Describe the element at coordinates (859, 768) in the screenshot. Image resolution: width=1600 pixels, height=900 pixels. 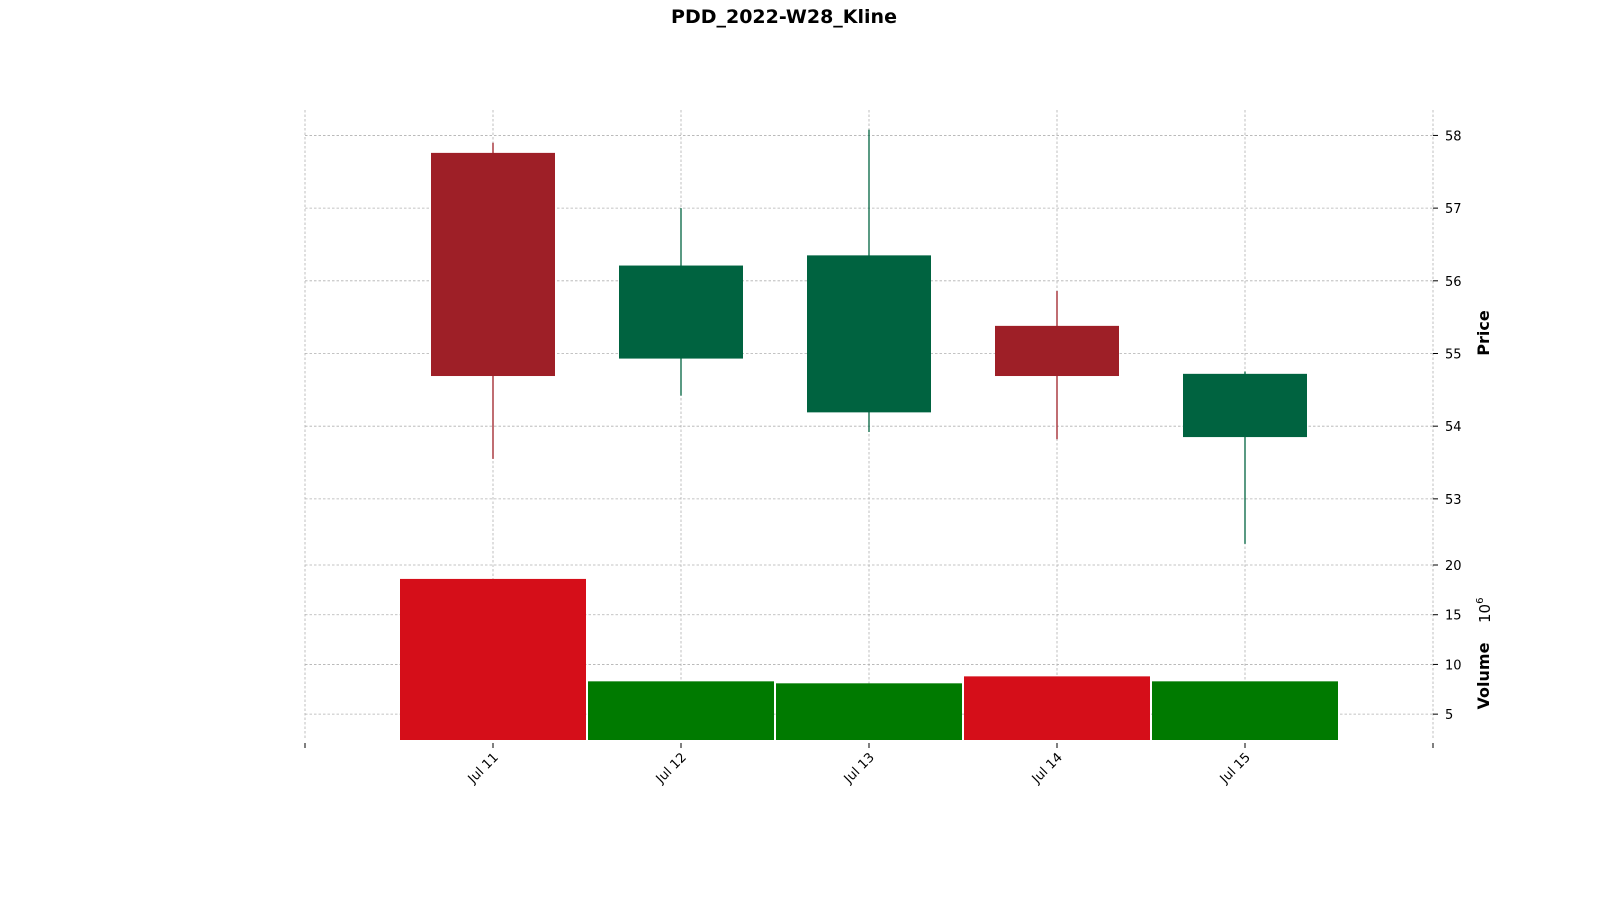
I see `x-tick-label: Jul 13` at that location.